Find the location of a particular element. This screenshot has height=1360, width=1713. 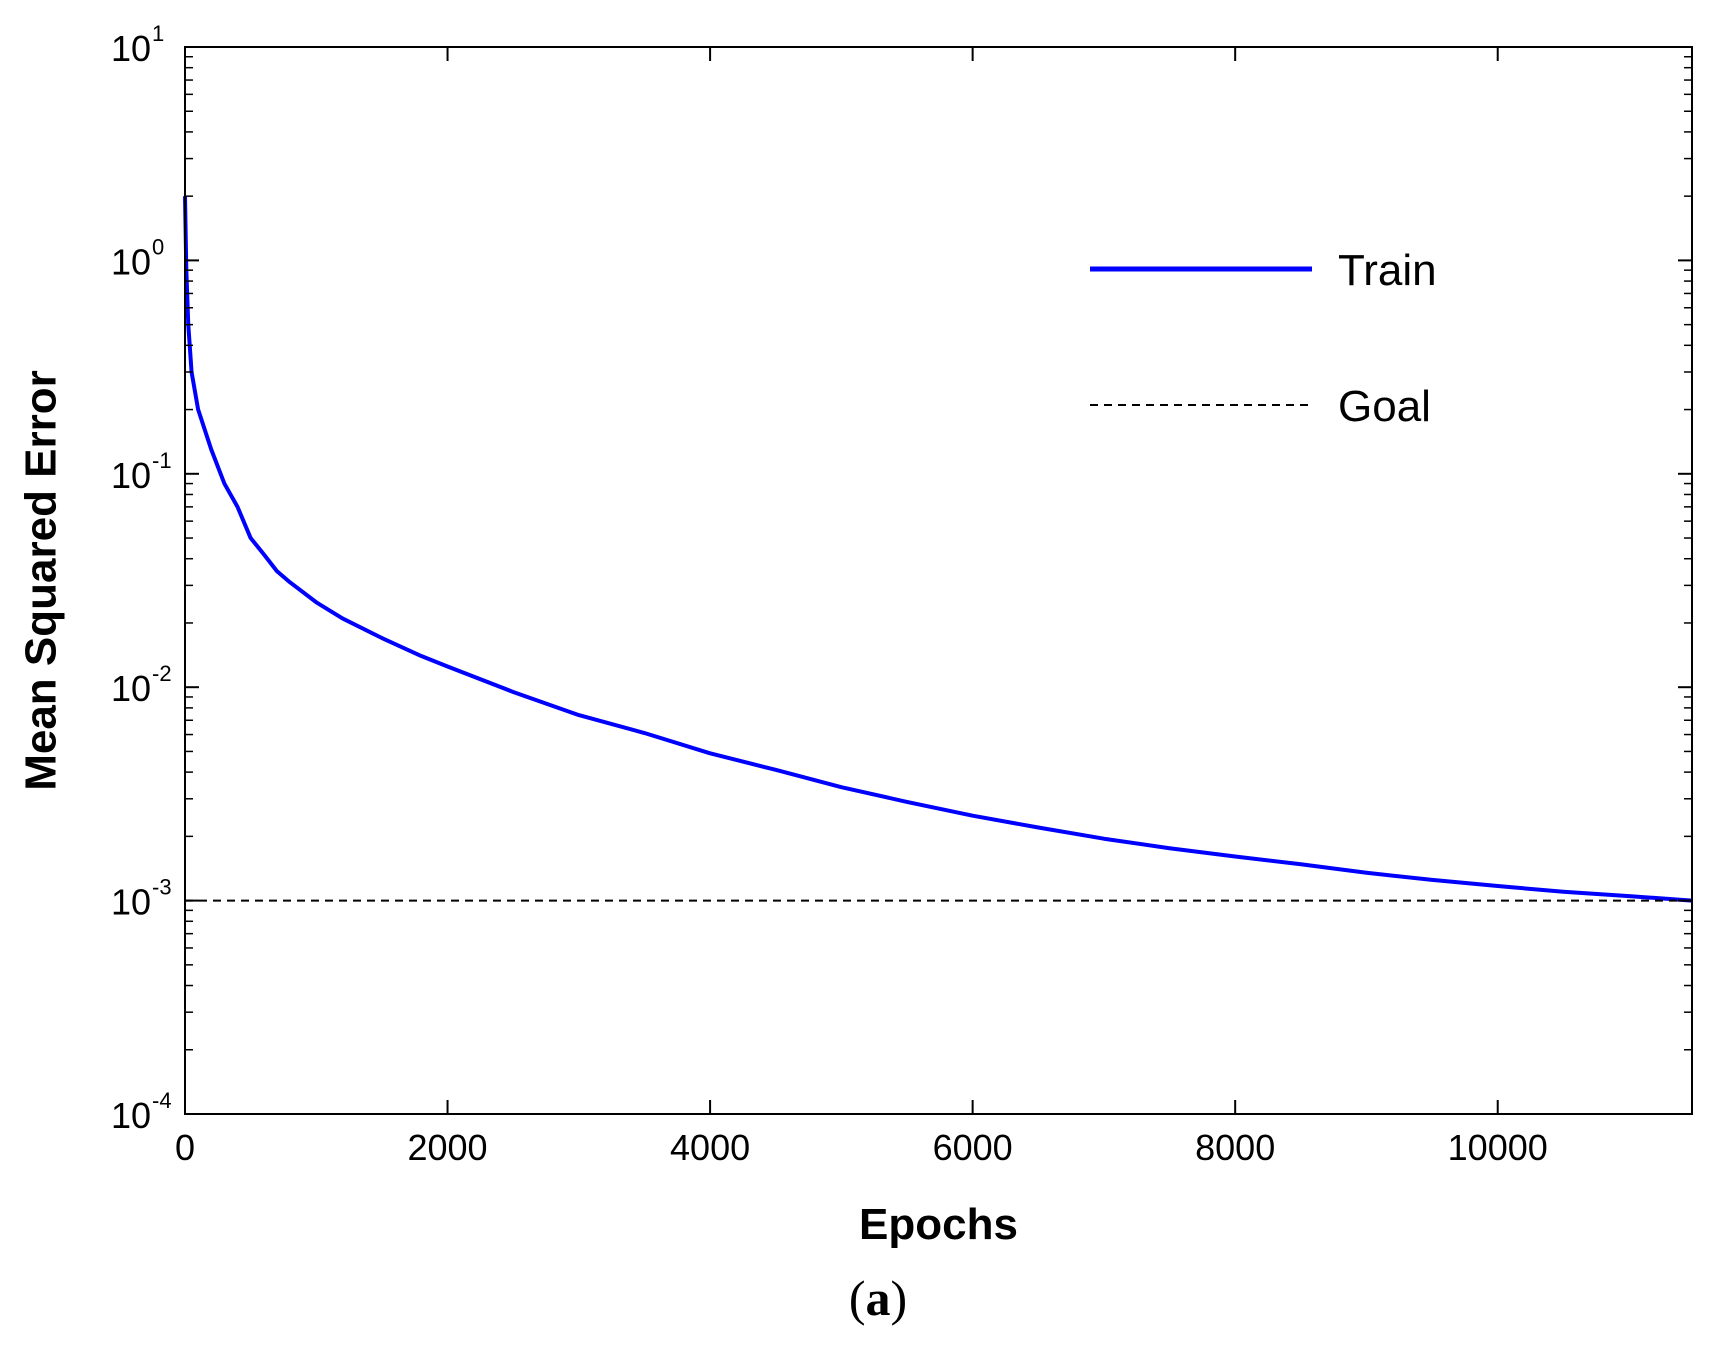

panel-label-open: ( is located at coordinates (857, 1298).